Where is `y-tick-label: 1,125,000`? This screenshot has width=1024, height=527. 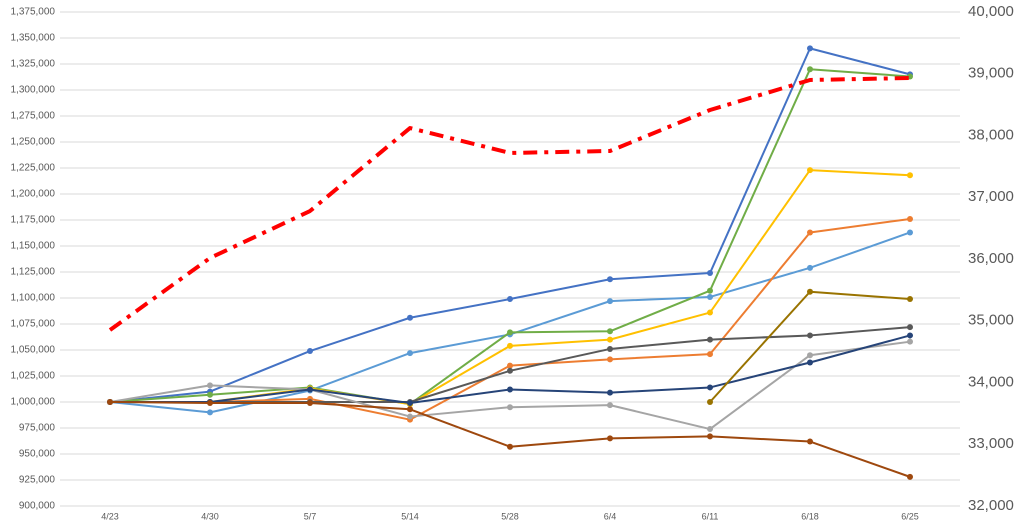 y-tick-label: 1,125,000 is located at coordinates (33, 272).